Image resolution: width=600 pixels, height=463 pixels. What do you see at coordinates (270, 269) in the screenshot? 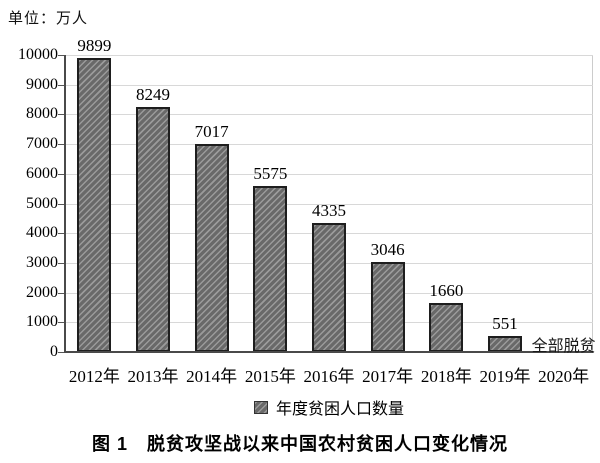
I see `bar-2015年` at bounding box center [270, 269].